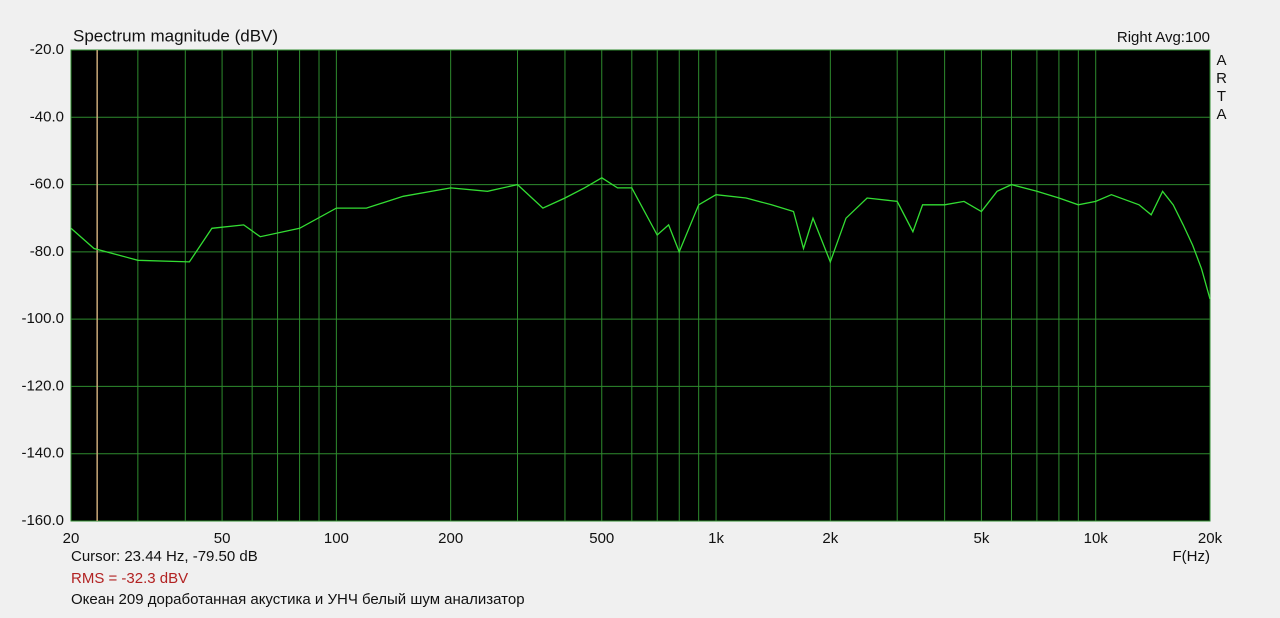 The width and height of the screenshot is (1280, 618). Describe the element at coordinates (830, 538) in the screenshot. I see `x-tick-label: 2k` at that location.